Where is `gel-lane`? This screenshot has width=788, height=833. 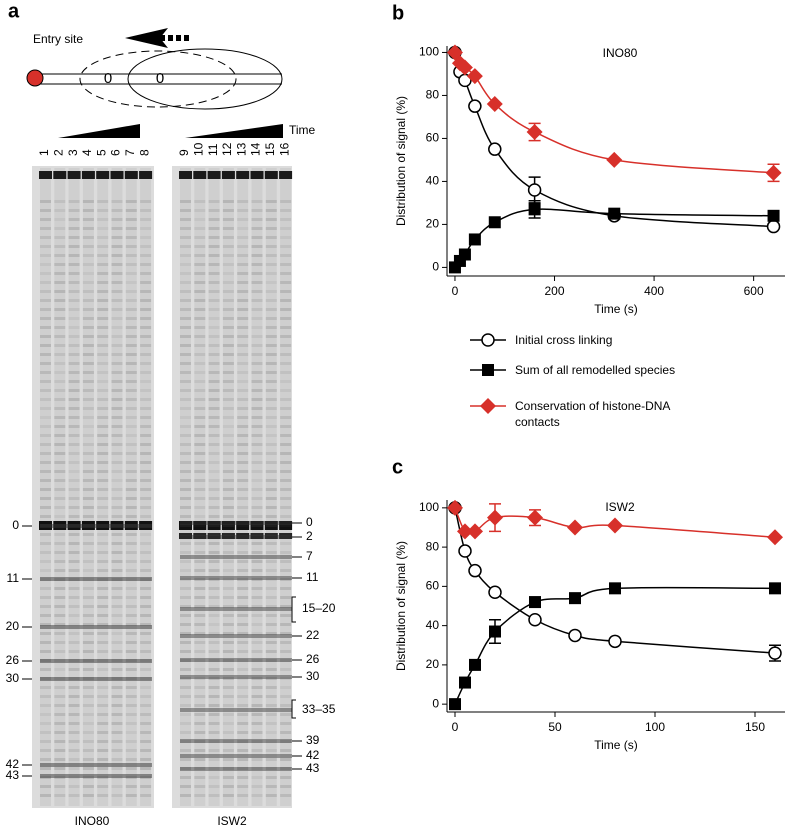 gel-lane is located at coordinates (103, 487).